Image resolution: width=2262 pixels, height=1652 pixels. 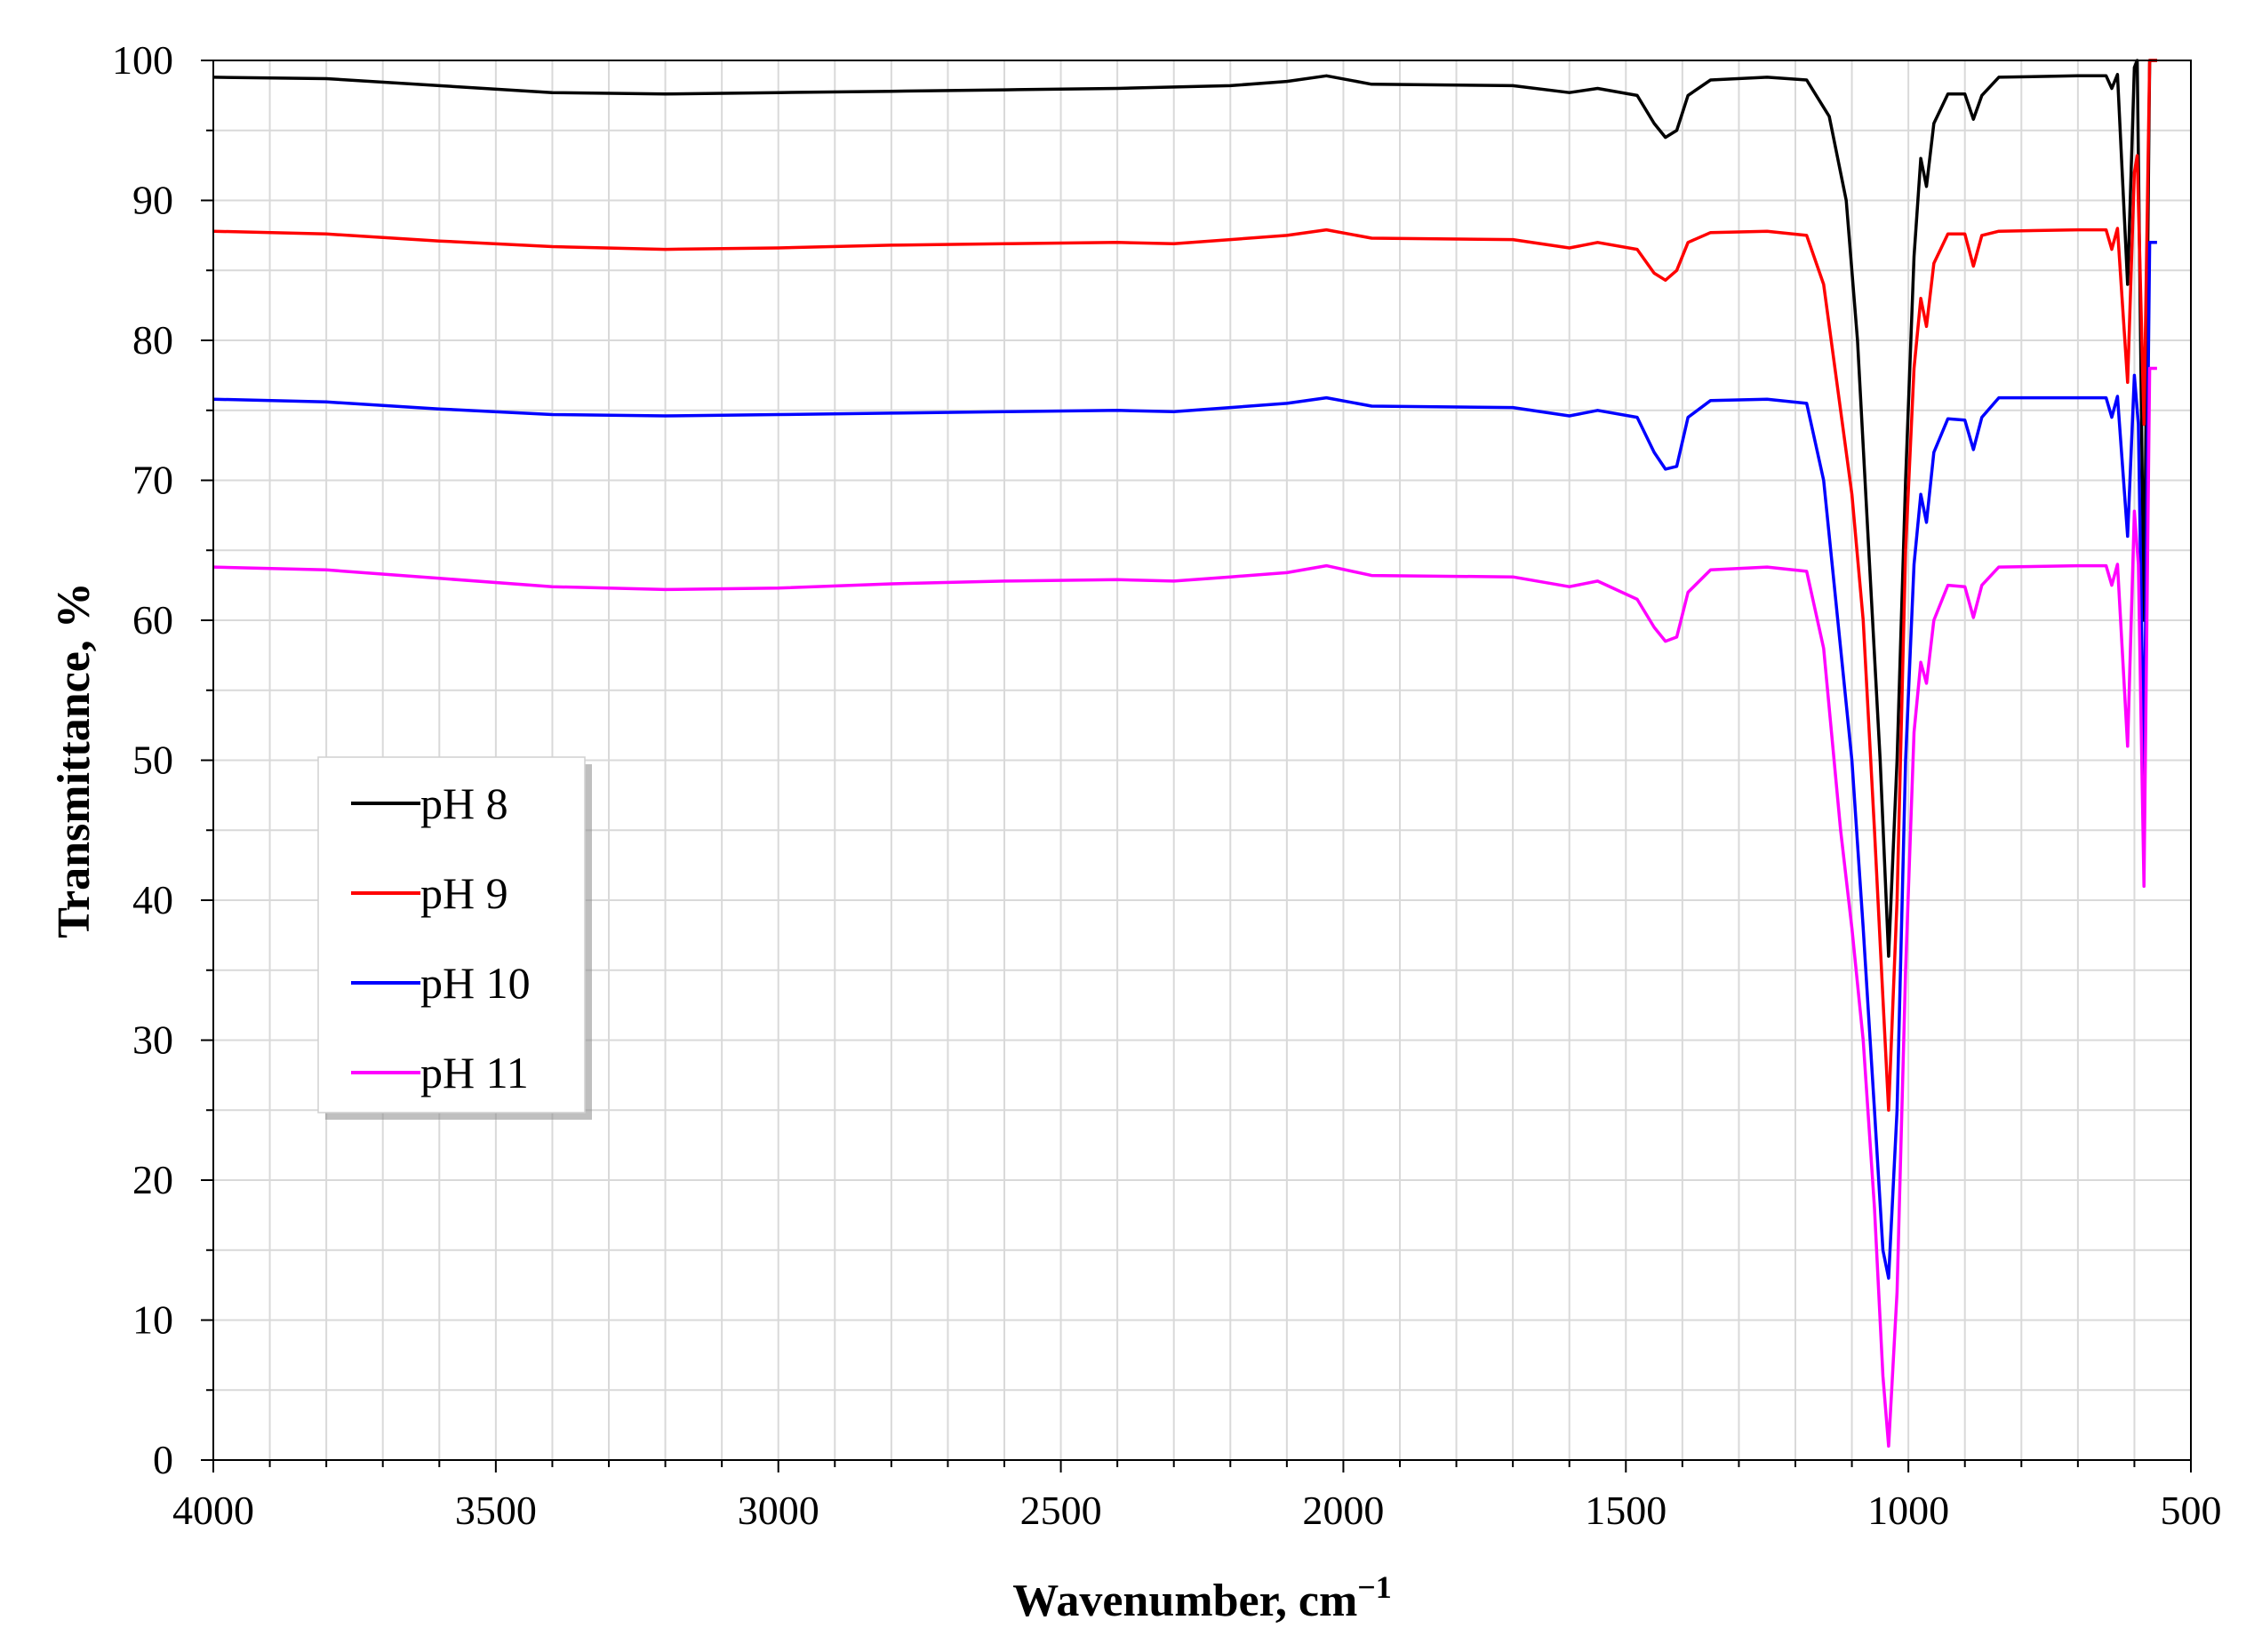 What do you see at coordinates (2191, 1510) in the screenshot?
I see `x-tick-label: 500` at bounding box center [2191, 1510].